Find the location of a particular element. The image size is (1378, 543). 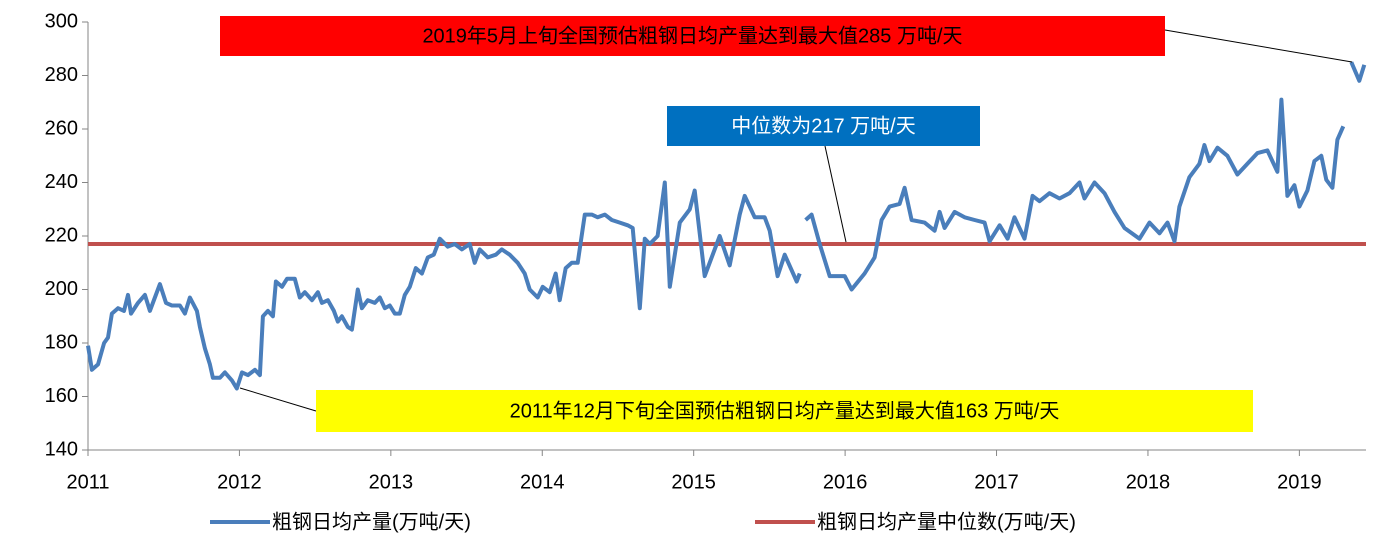

x-tick-label: 2016 is located at coordinates (845, 482).